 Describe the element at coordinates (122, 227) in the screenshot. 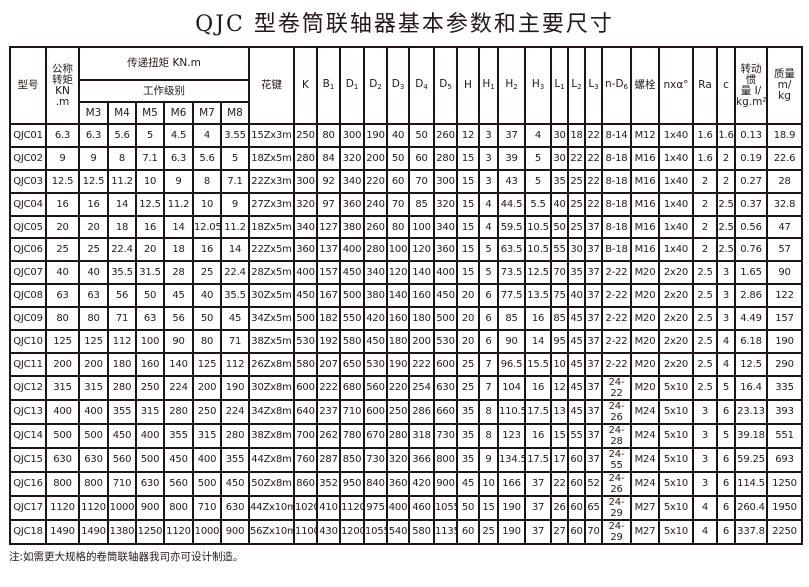

I see `table-cell: 18` at that location.